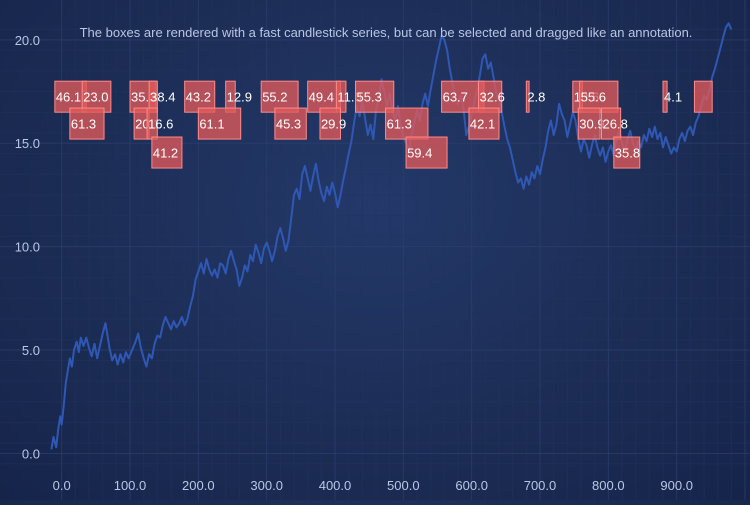  I want to click on box-annotation: 61.1, so click(219, 123).